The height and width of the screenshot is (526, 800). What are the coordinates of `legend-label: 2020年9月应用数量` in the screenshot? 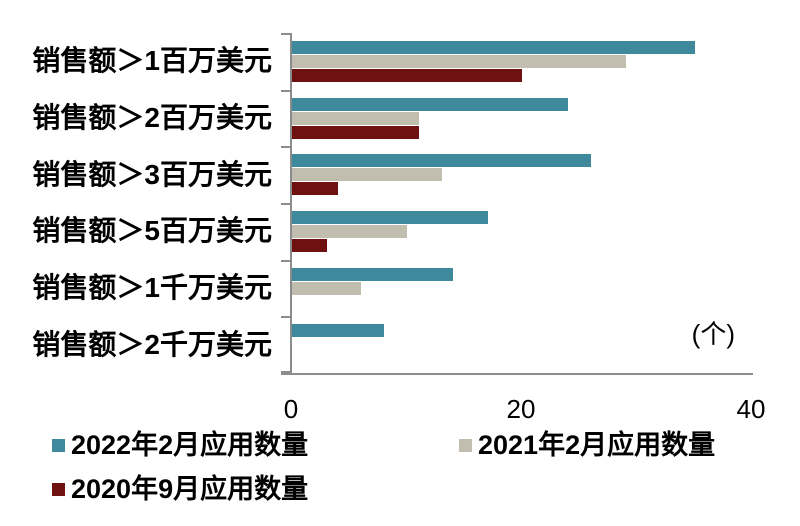 It's located at (190, 488).